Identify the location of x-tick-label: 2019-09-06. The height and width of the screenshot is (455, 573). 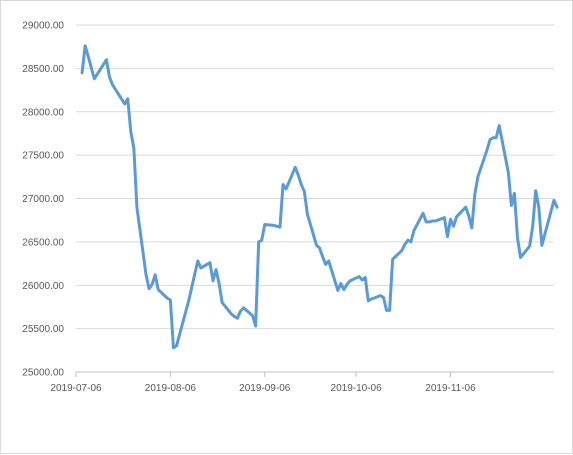
(265, 388).